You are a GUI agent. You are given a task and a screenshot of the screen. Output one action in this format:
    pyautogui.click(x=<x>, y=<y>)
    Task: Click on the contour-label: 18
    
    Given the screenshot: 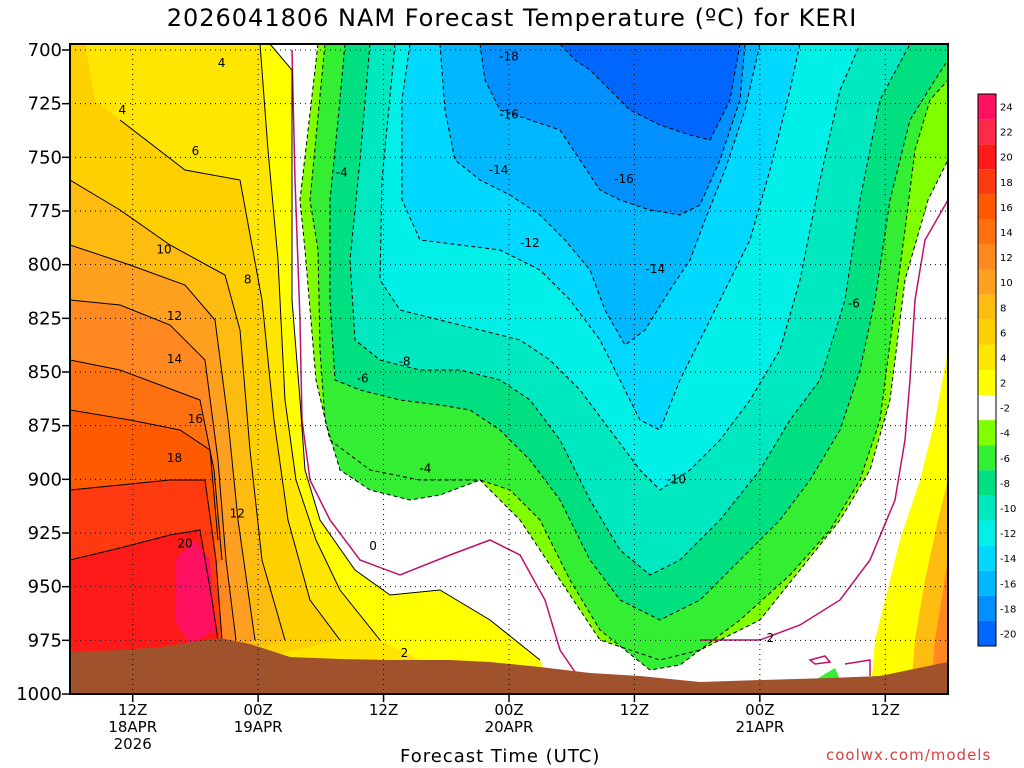 What is the action you would take?
    pyautogui.click(x=174, y=458)
    